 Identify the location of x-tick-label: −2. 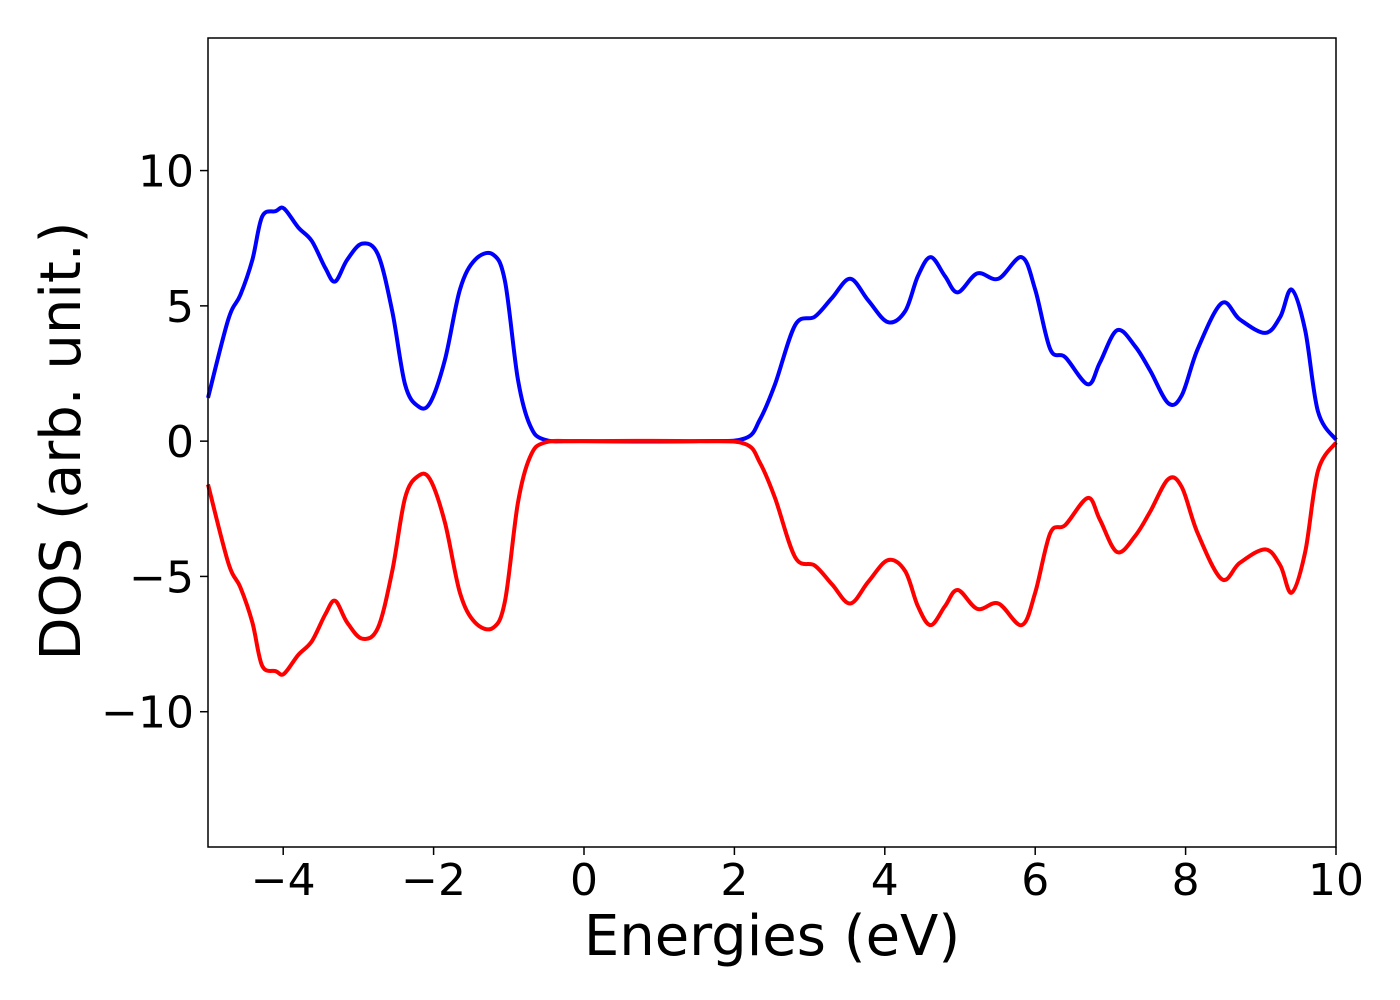
(433, 880).